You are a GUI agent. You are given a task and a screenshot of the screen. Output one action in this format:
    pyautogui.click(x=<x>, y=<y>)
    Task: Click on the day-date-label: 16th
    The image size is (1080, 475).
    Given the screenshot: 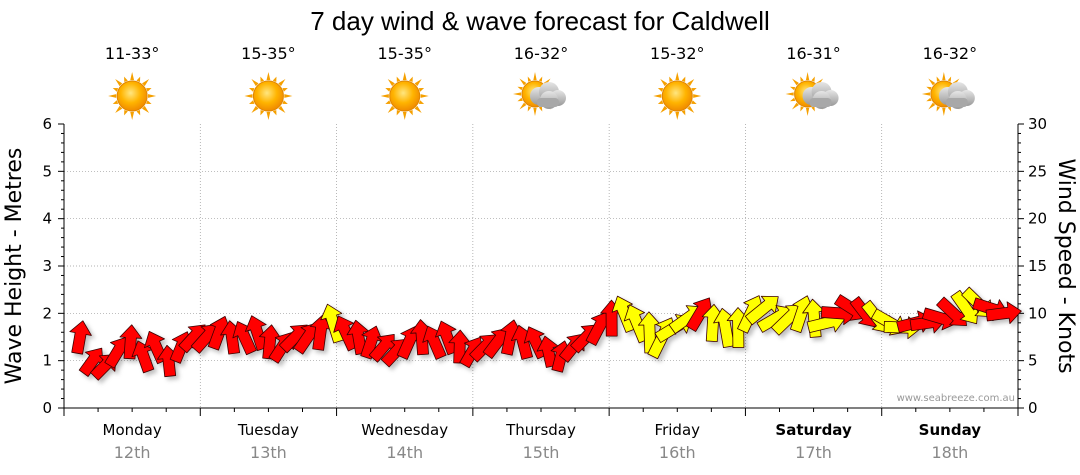 What is the action you would take?
    pyautogui.click(x=677, y=452)
    